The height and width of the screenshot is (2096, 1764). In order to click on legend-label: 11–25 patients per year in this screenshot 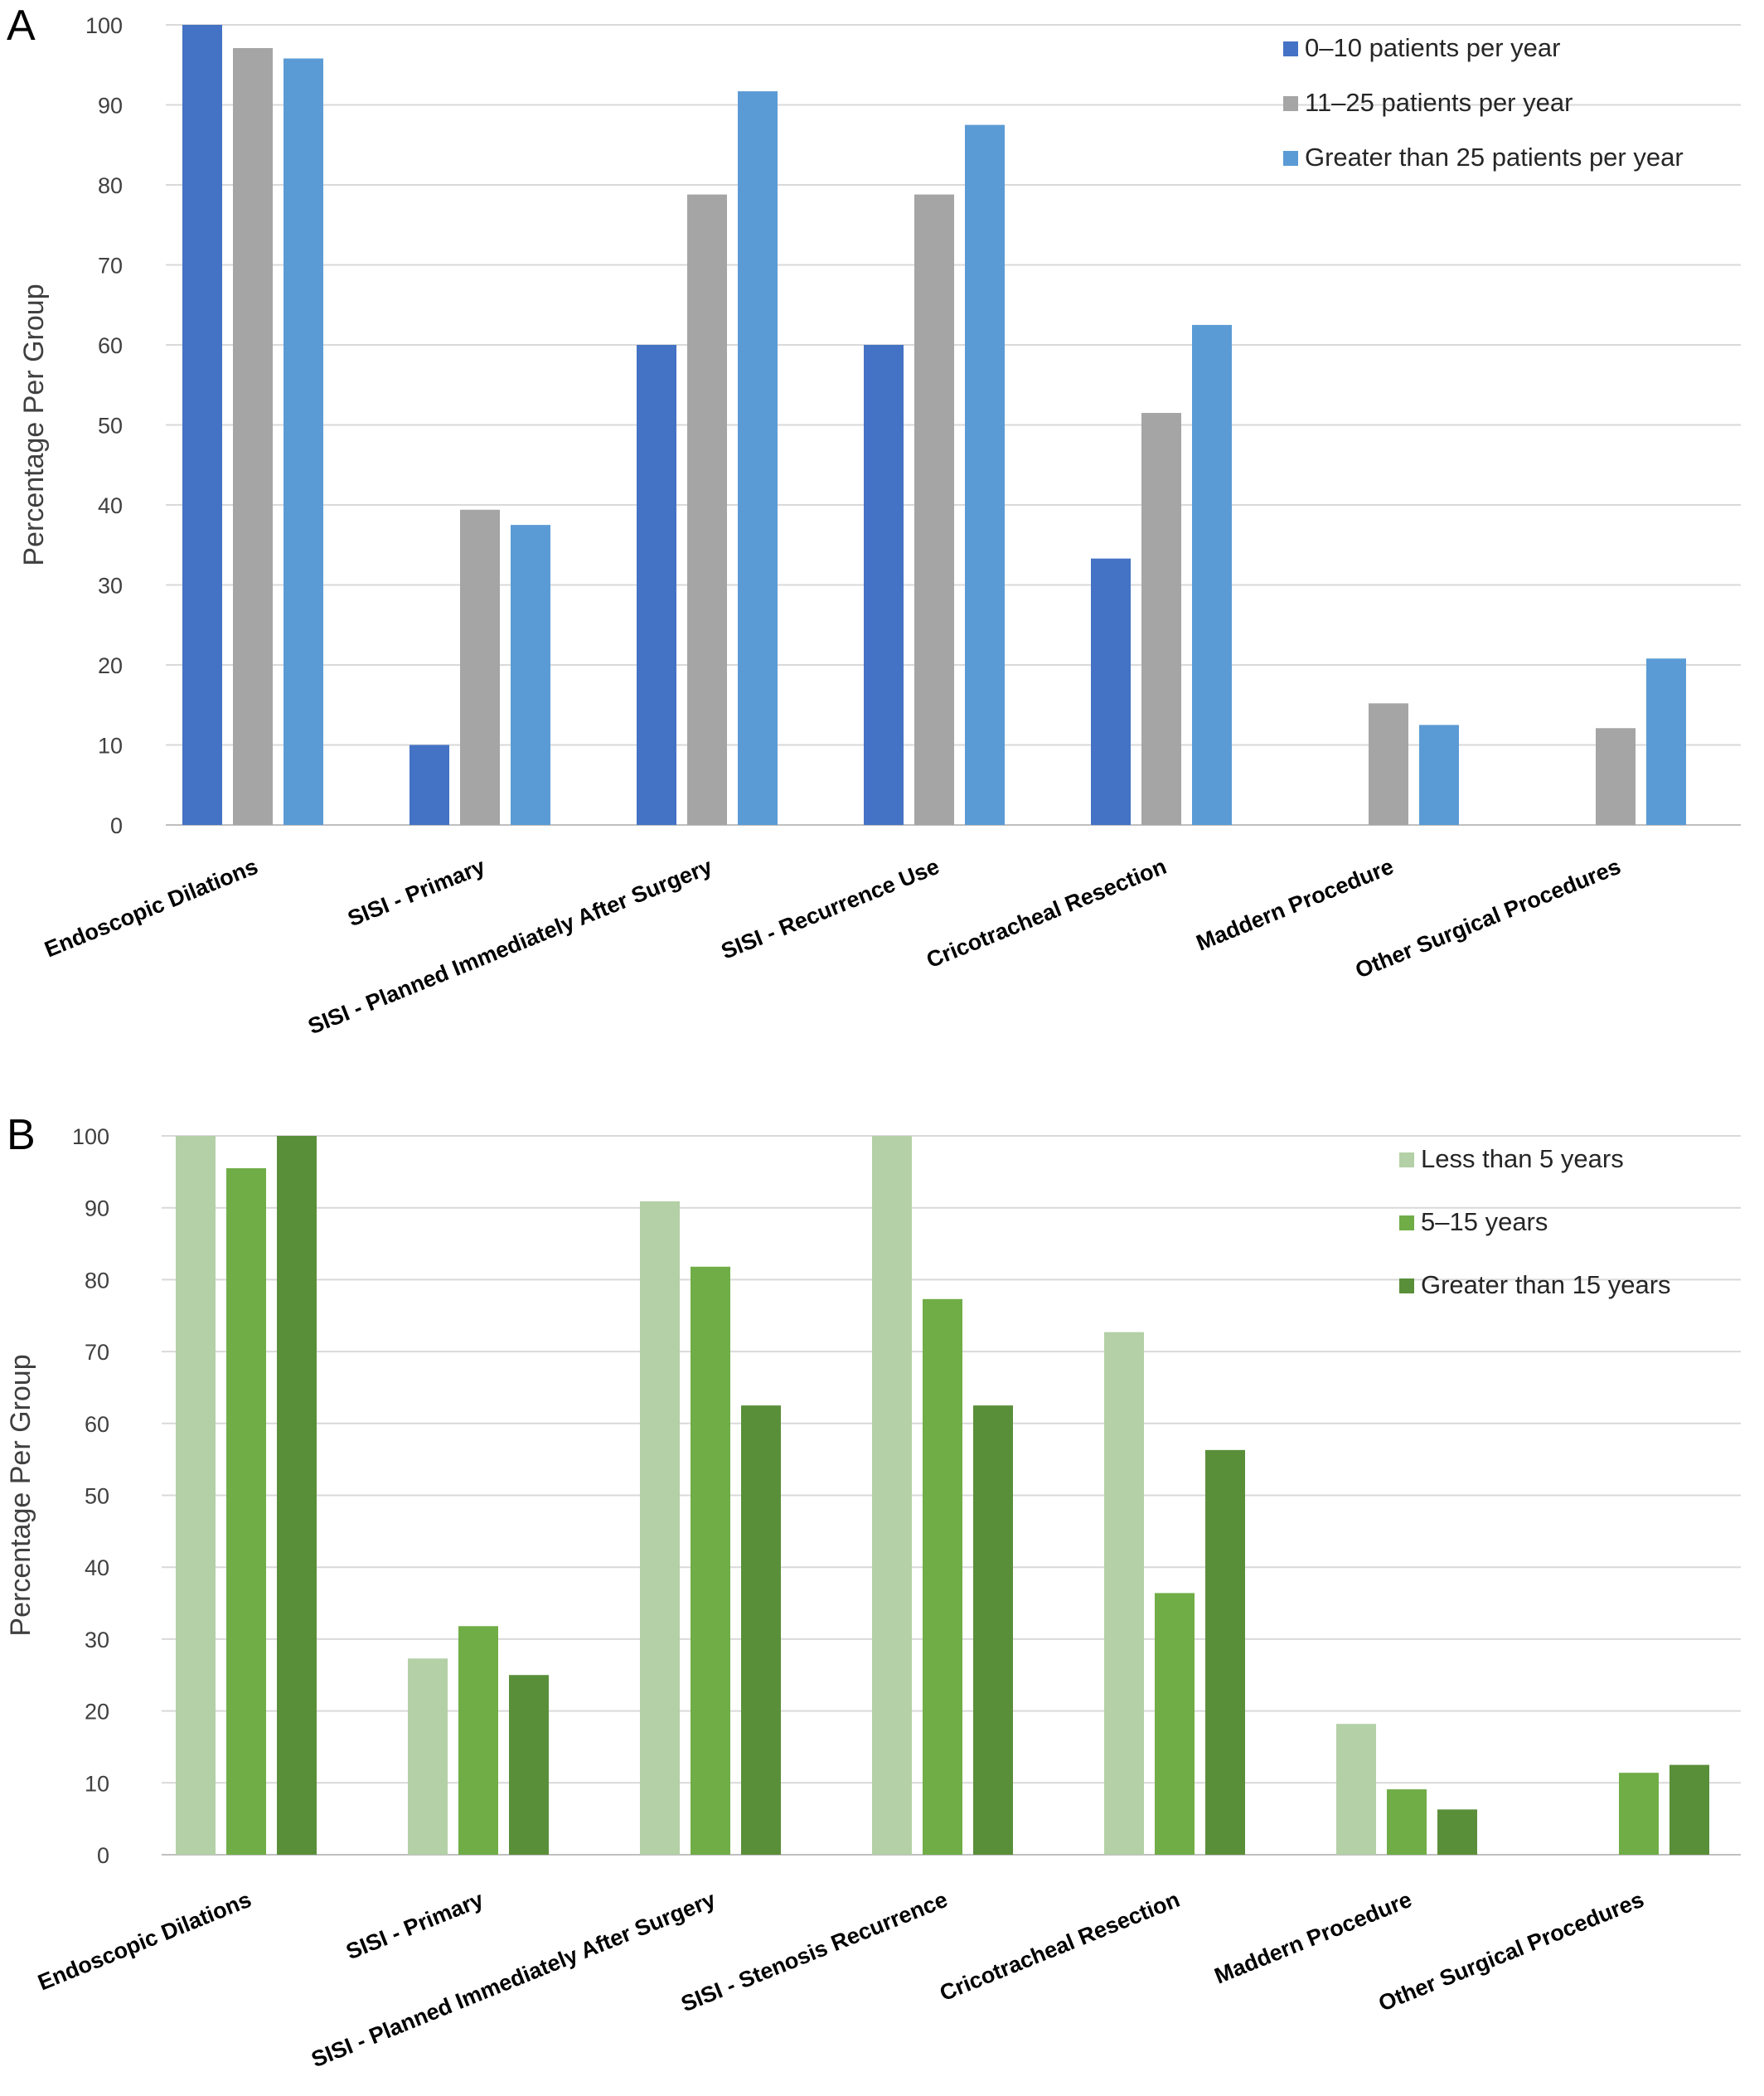, I will do `click(1439, 102)`.